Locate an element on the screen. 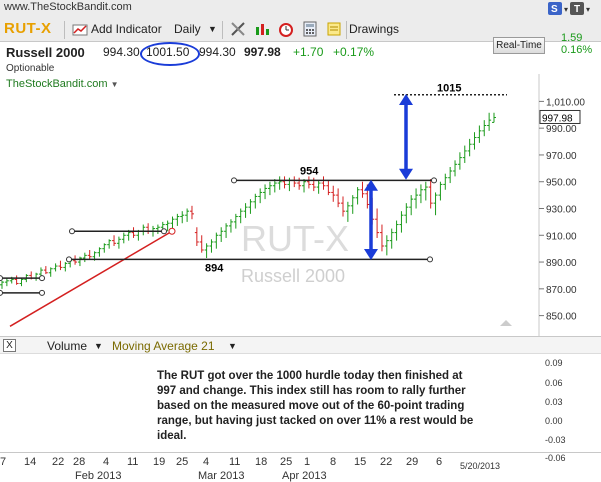 This screenshot has height=482, width=601. x-tick-label: 7 is located at coordinates (3, 462).